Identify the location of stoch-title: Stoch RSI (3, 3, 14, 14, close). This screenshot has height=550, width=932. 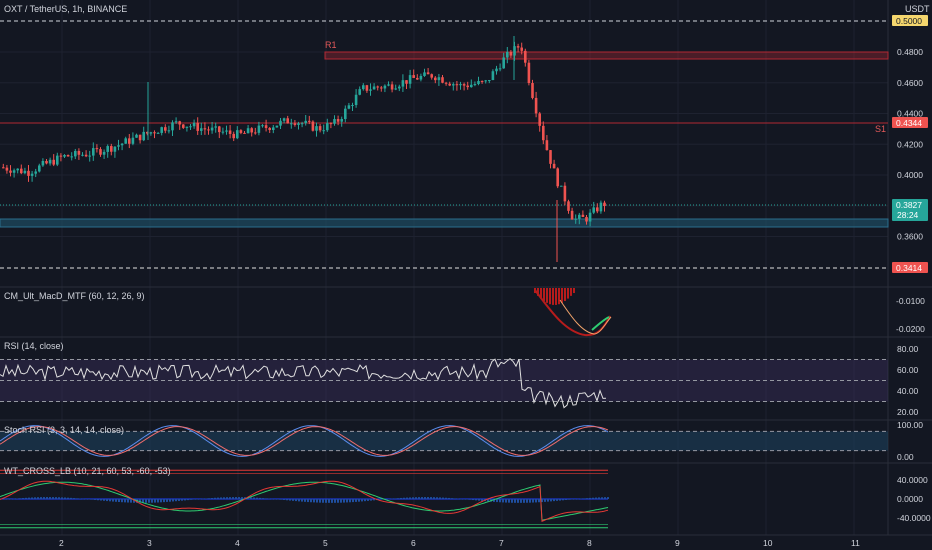
(64, 430).